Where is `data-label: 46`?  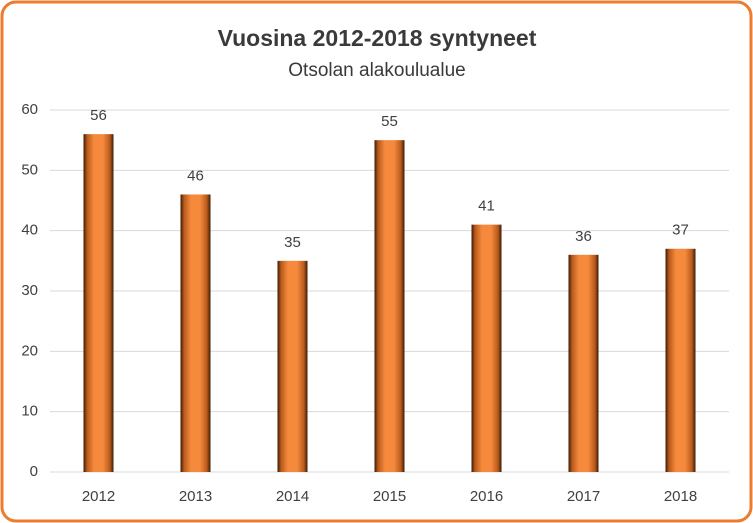
data-label: 46 is located at coordinates (195, 175).